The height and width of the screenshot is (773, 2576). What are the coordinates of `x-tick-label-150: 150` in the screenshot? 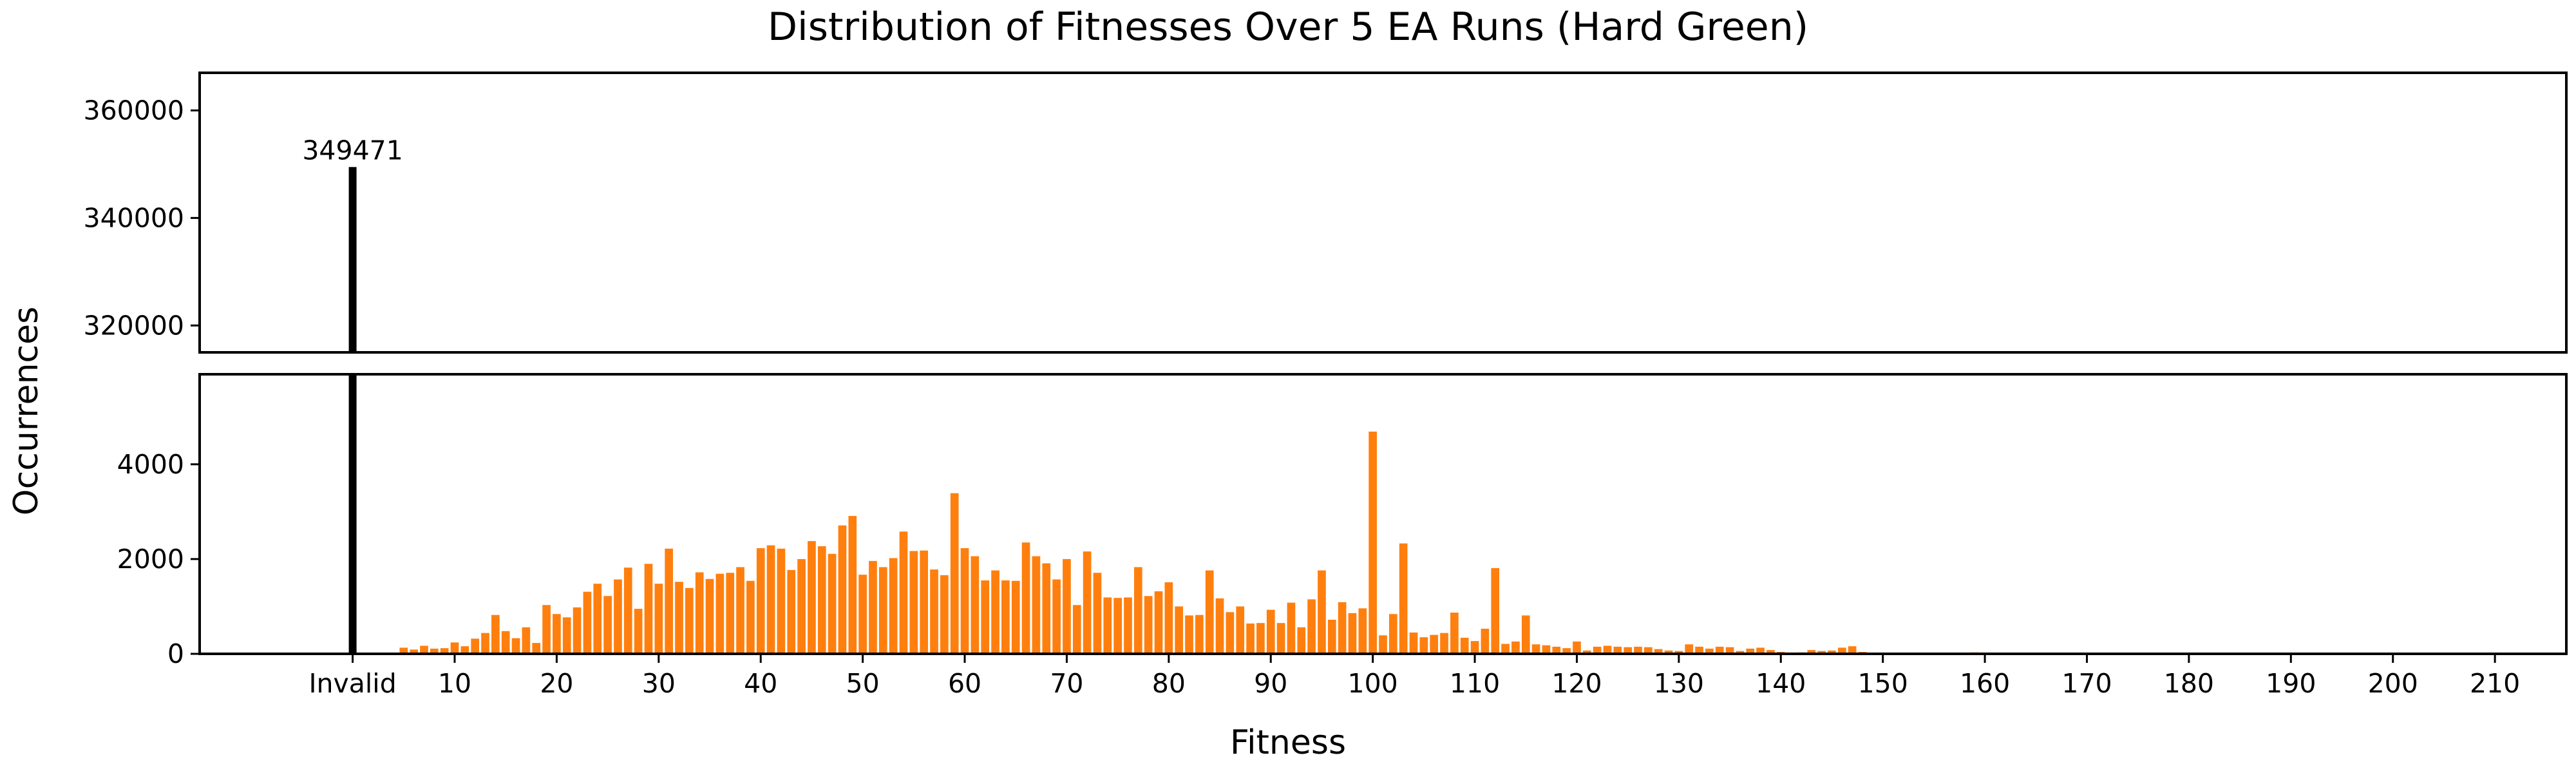 It's located at (1883, 684).